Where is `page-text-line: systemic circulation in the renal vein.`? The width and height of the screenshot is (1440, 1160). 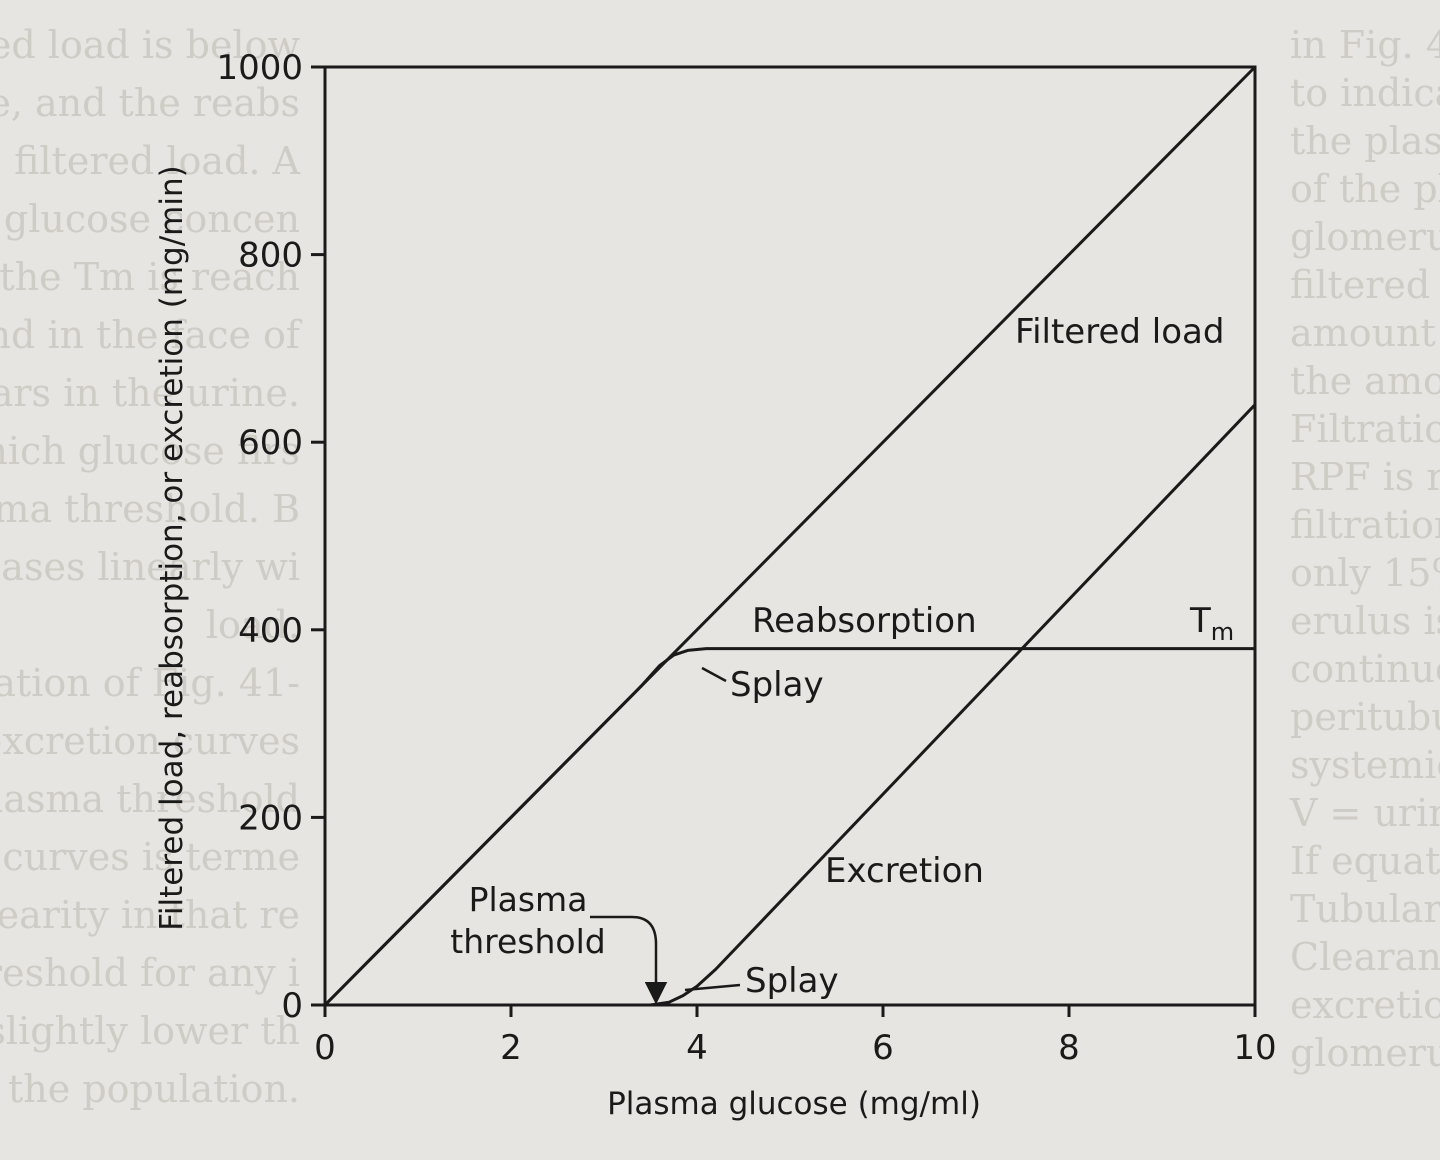 page-text-line: systemic circulation in the renal vein. is located at coordinates (1365, 765).